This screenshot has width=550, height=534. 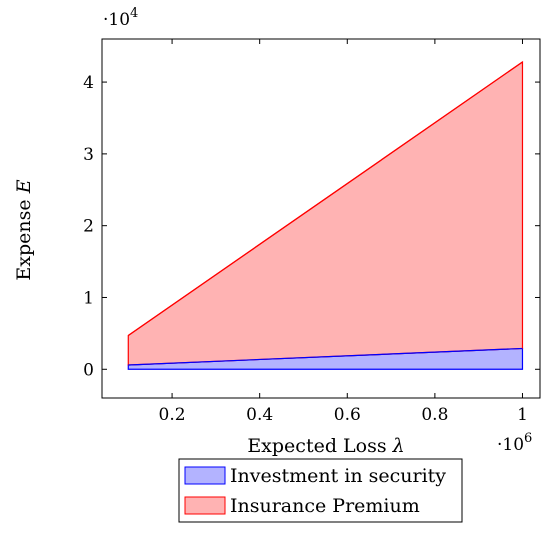 I want to click on legend-label-investment: Investment in security, so click(x=338, y=476).